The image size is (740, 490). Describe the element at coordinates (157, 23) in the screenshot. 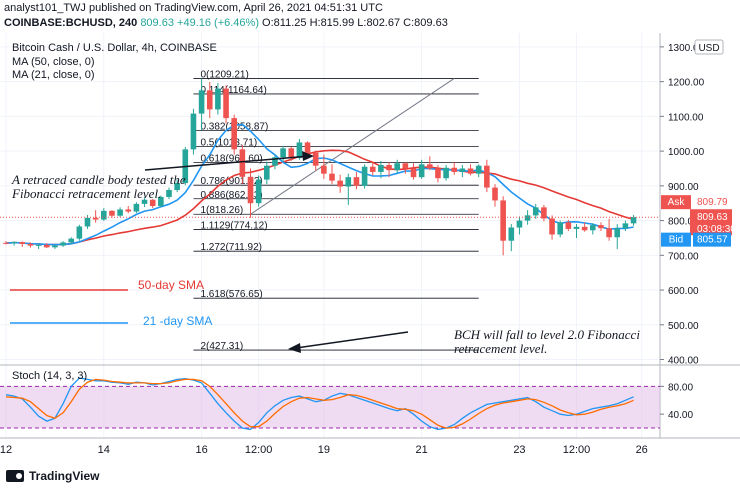

I see `last-price: 809.63` at that location.